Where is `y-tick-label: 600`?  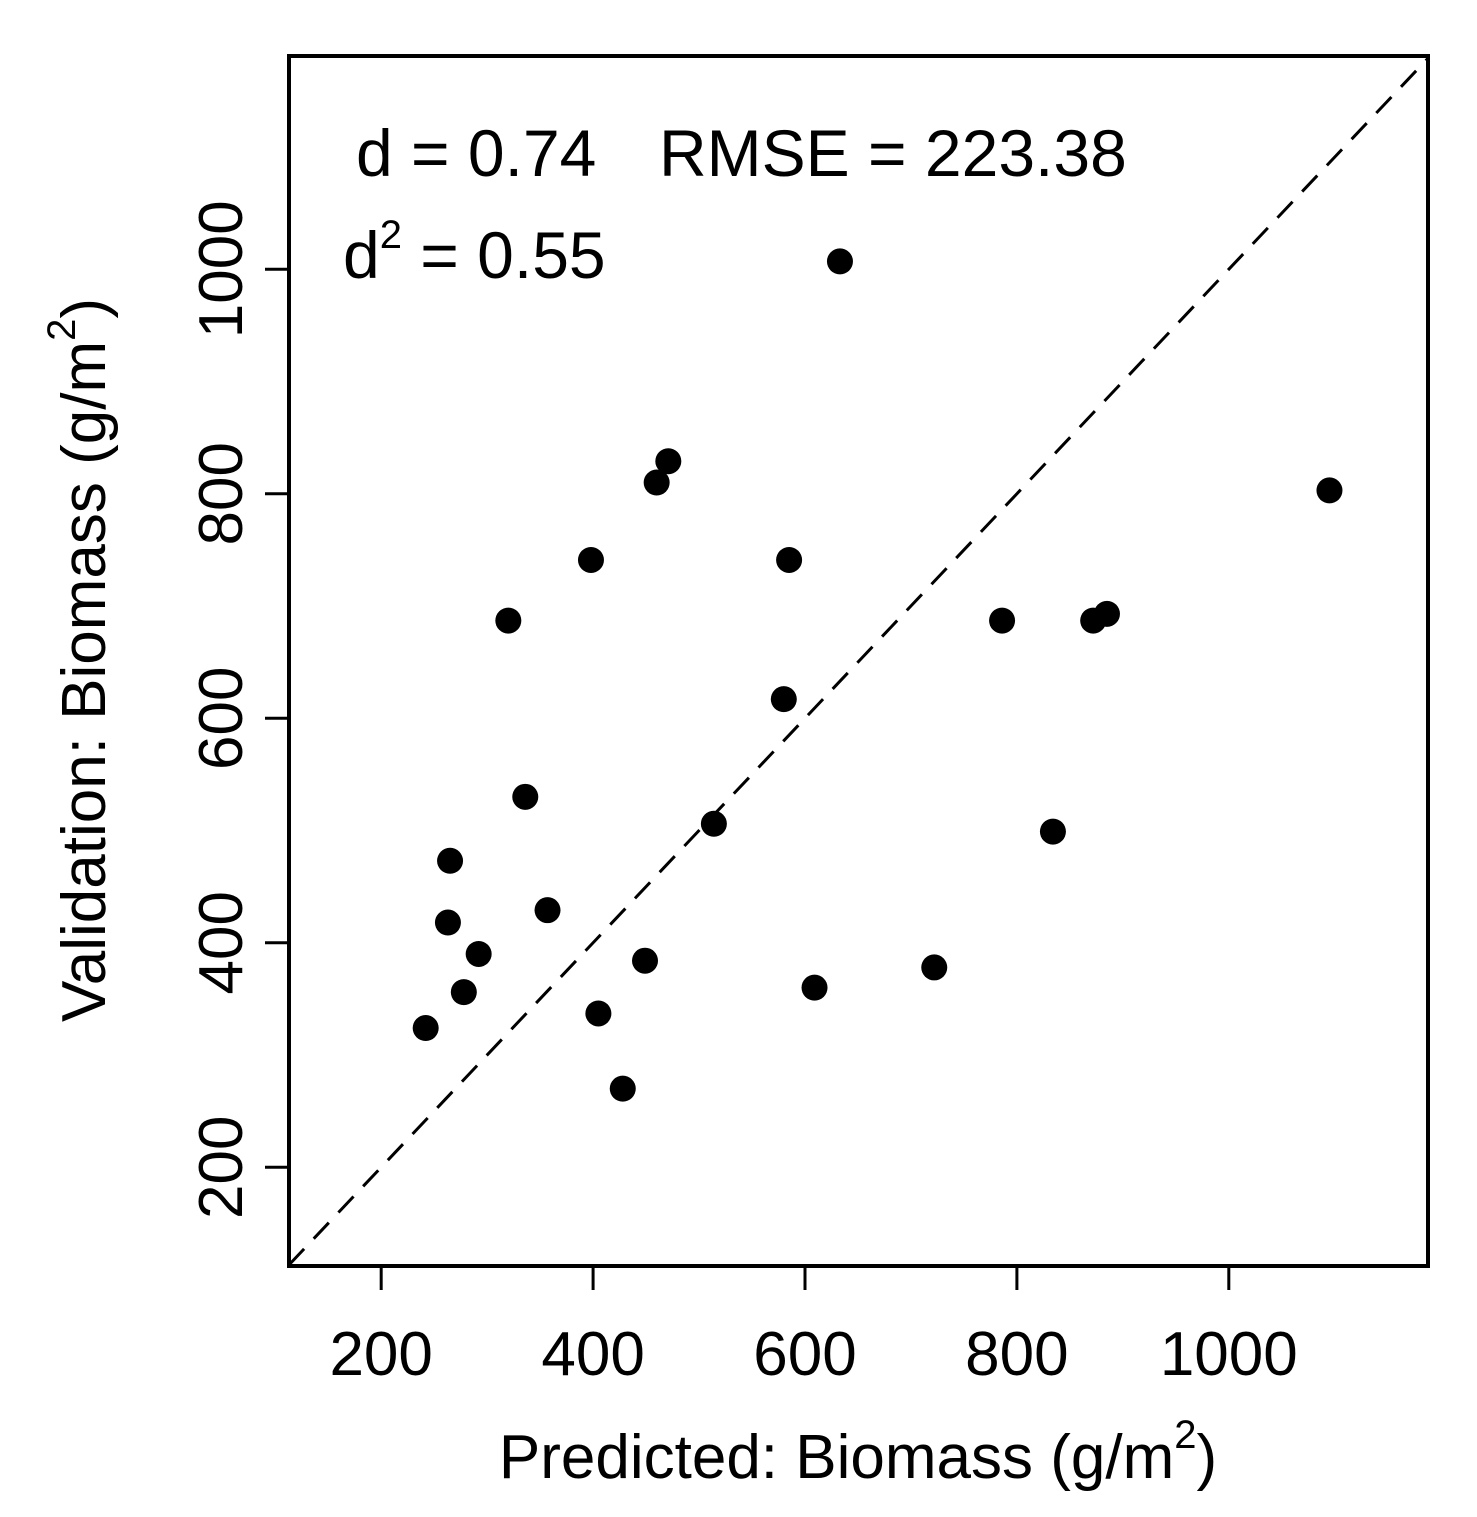
y-tick-label: 600 is located at coordinates (221, 718).